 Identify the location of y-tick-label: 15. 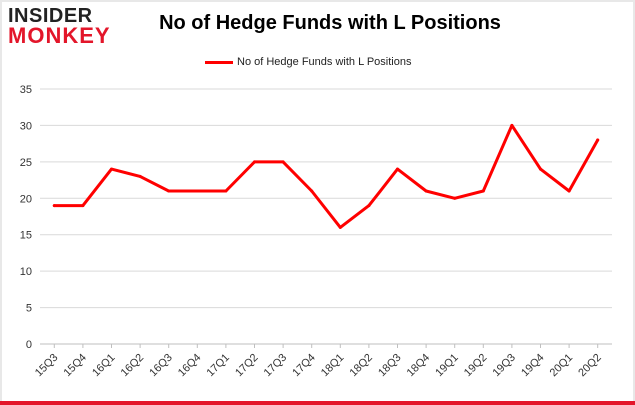
(26, 236).